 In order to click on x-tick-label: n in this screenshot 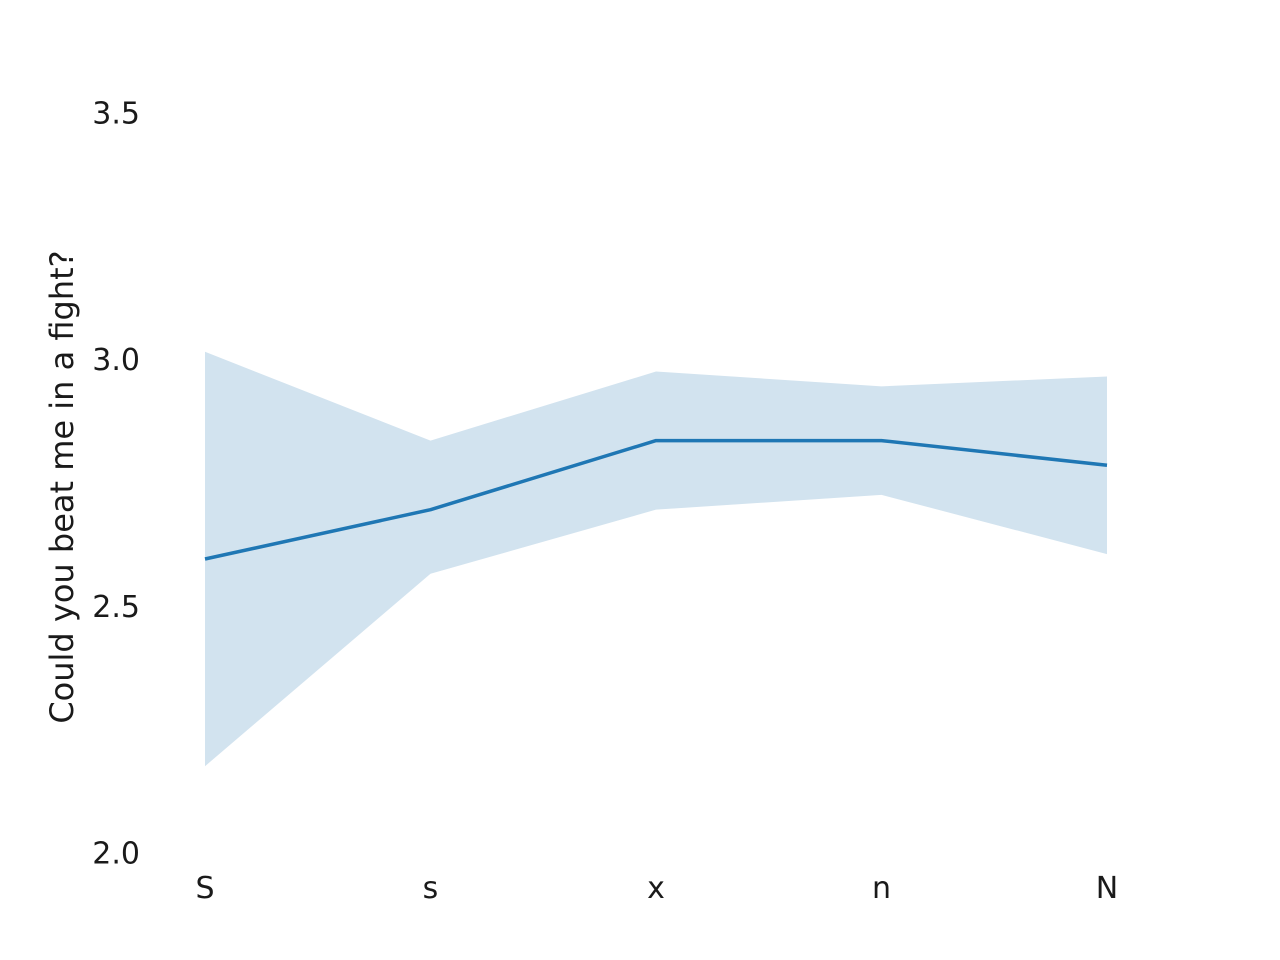, I will do `click(881, 888)`.